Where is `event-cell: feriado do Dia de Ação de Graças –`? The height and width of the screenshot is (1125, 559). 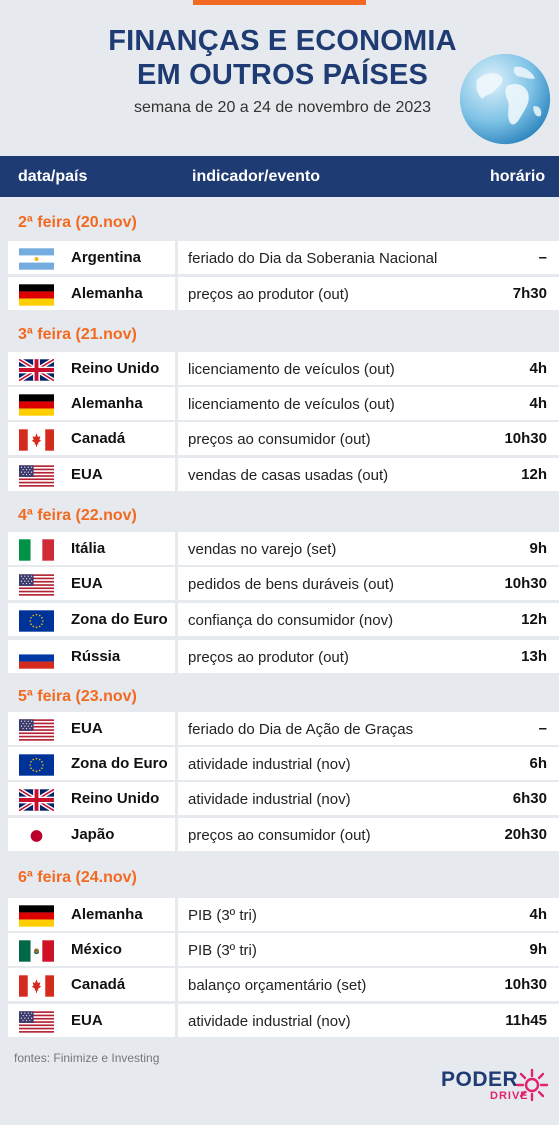
event-cell: feriado do Dia de Ação de Graças – is located at coordinates (368, 728).